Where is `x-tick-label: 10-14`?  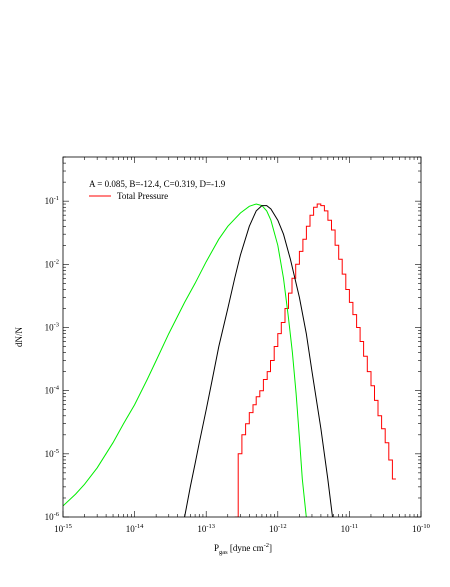
x-tick-label: 10-14 is located at coordinates (135, 528).